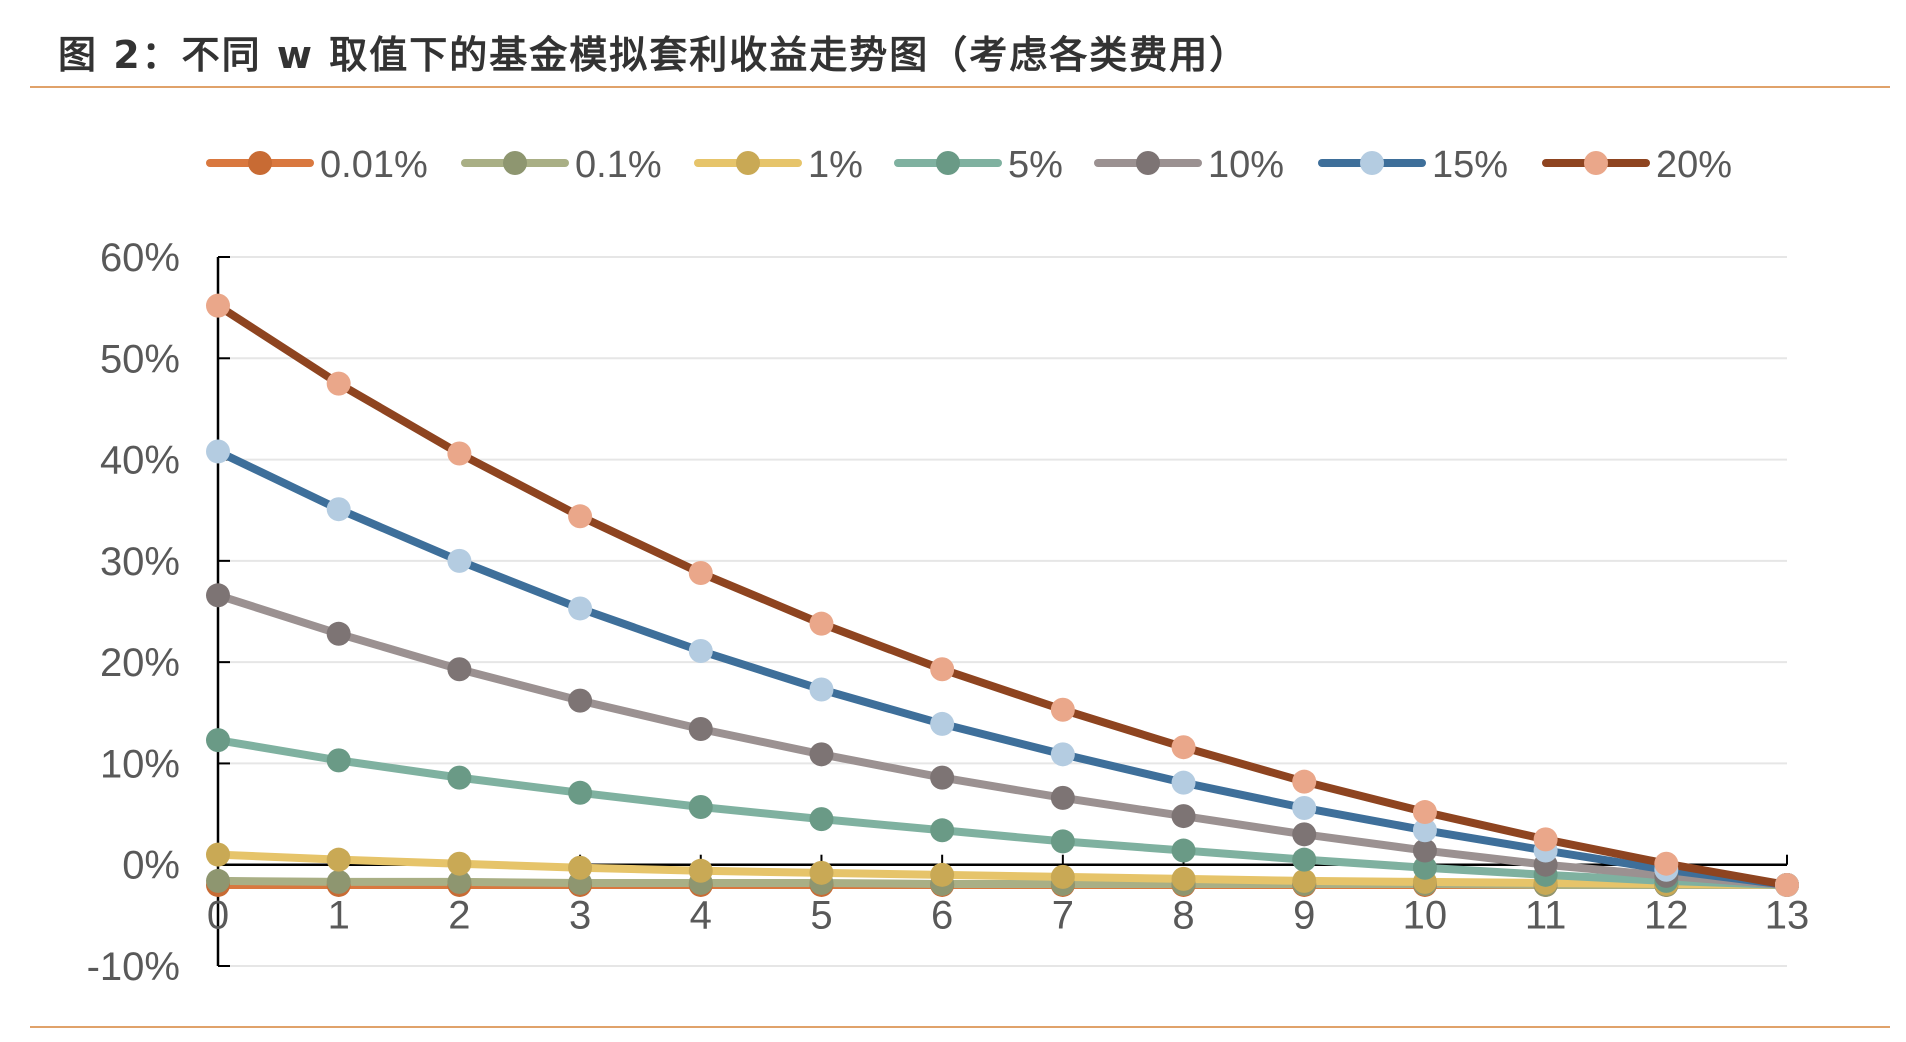 This screenshot has width=1906, height=1042. What do you see at coordinates (459, 916) in the screenshot?
I see `x-tick-label: 2` at bounding box center [459, 916].